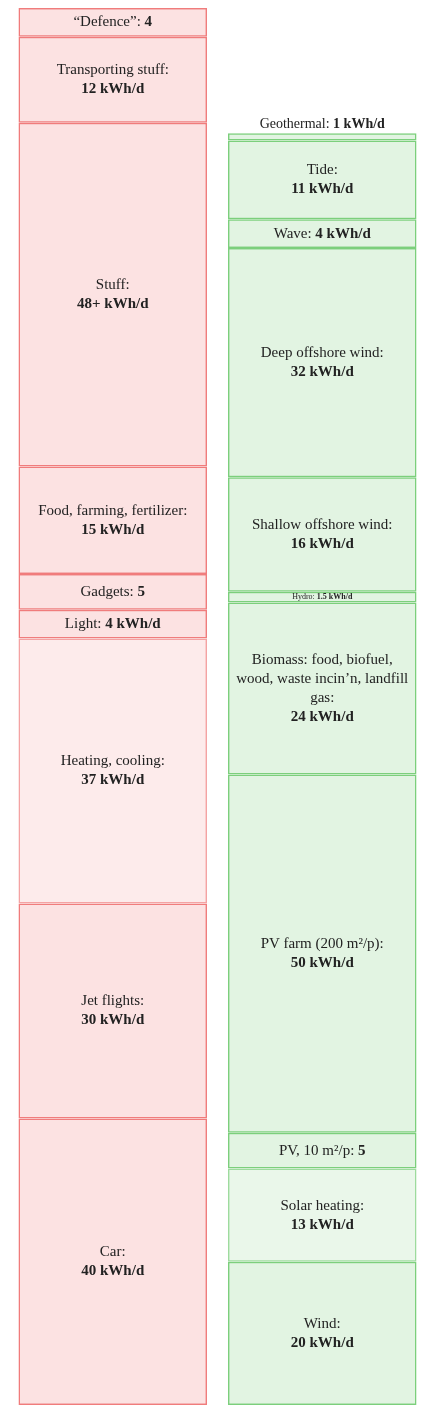  What do you see at coordinates (318, 1149) in the screenshot?
I see `series-label: PV, 10 m²/p:` at bounding box center [318, 1149].